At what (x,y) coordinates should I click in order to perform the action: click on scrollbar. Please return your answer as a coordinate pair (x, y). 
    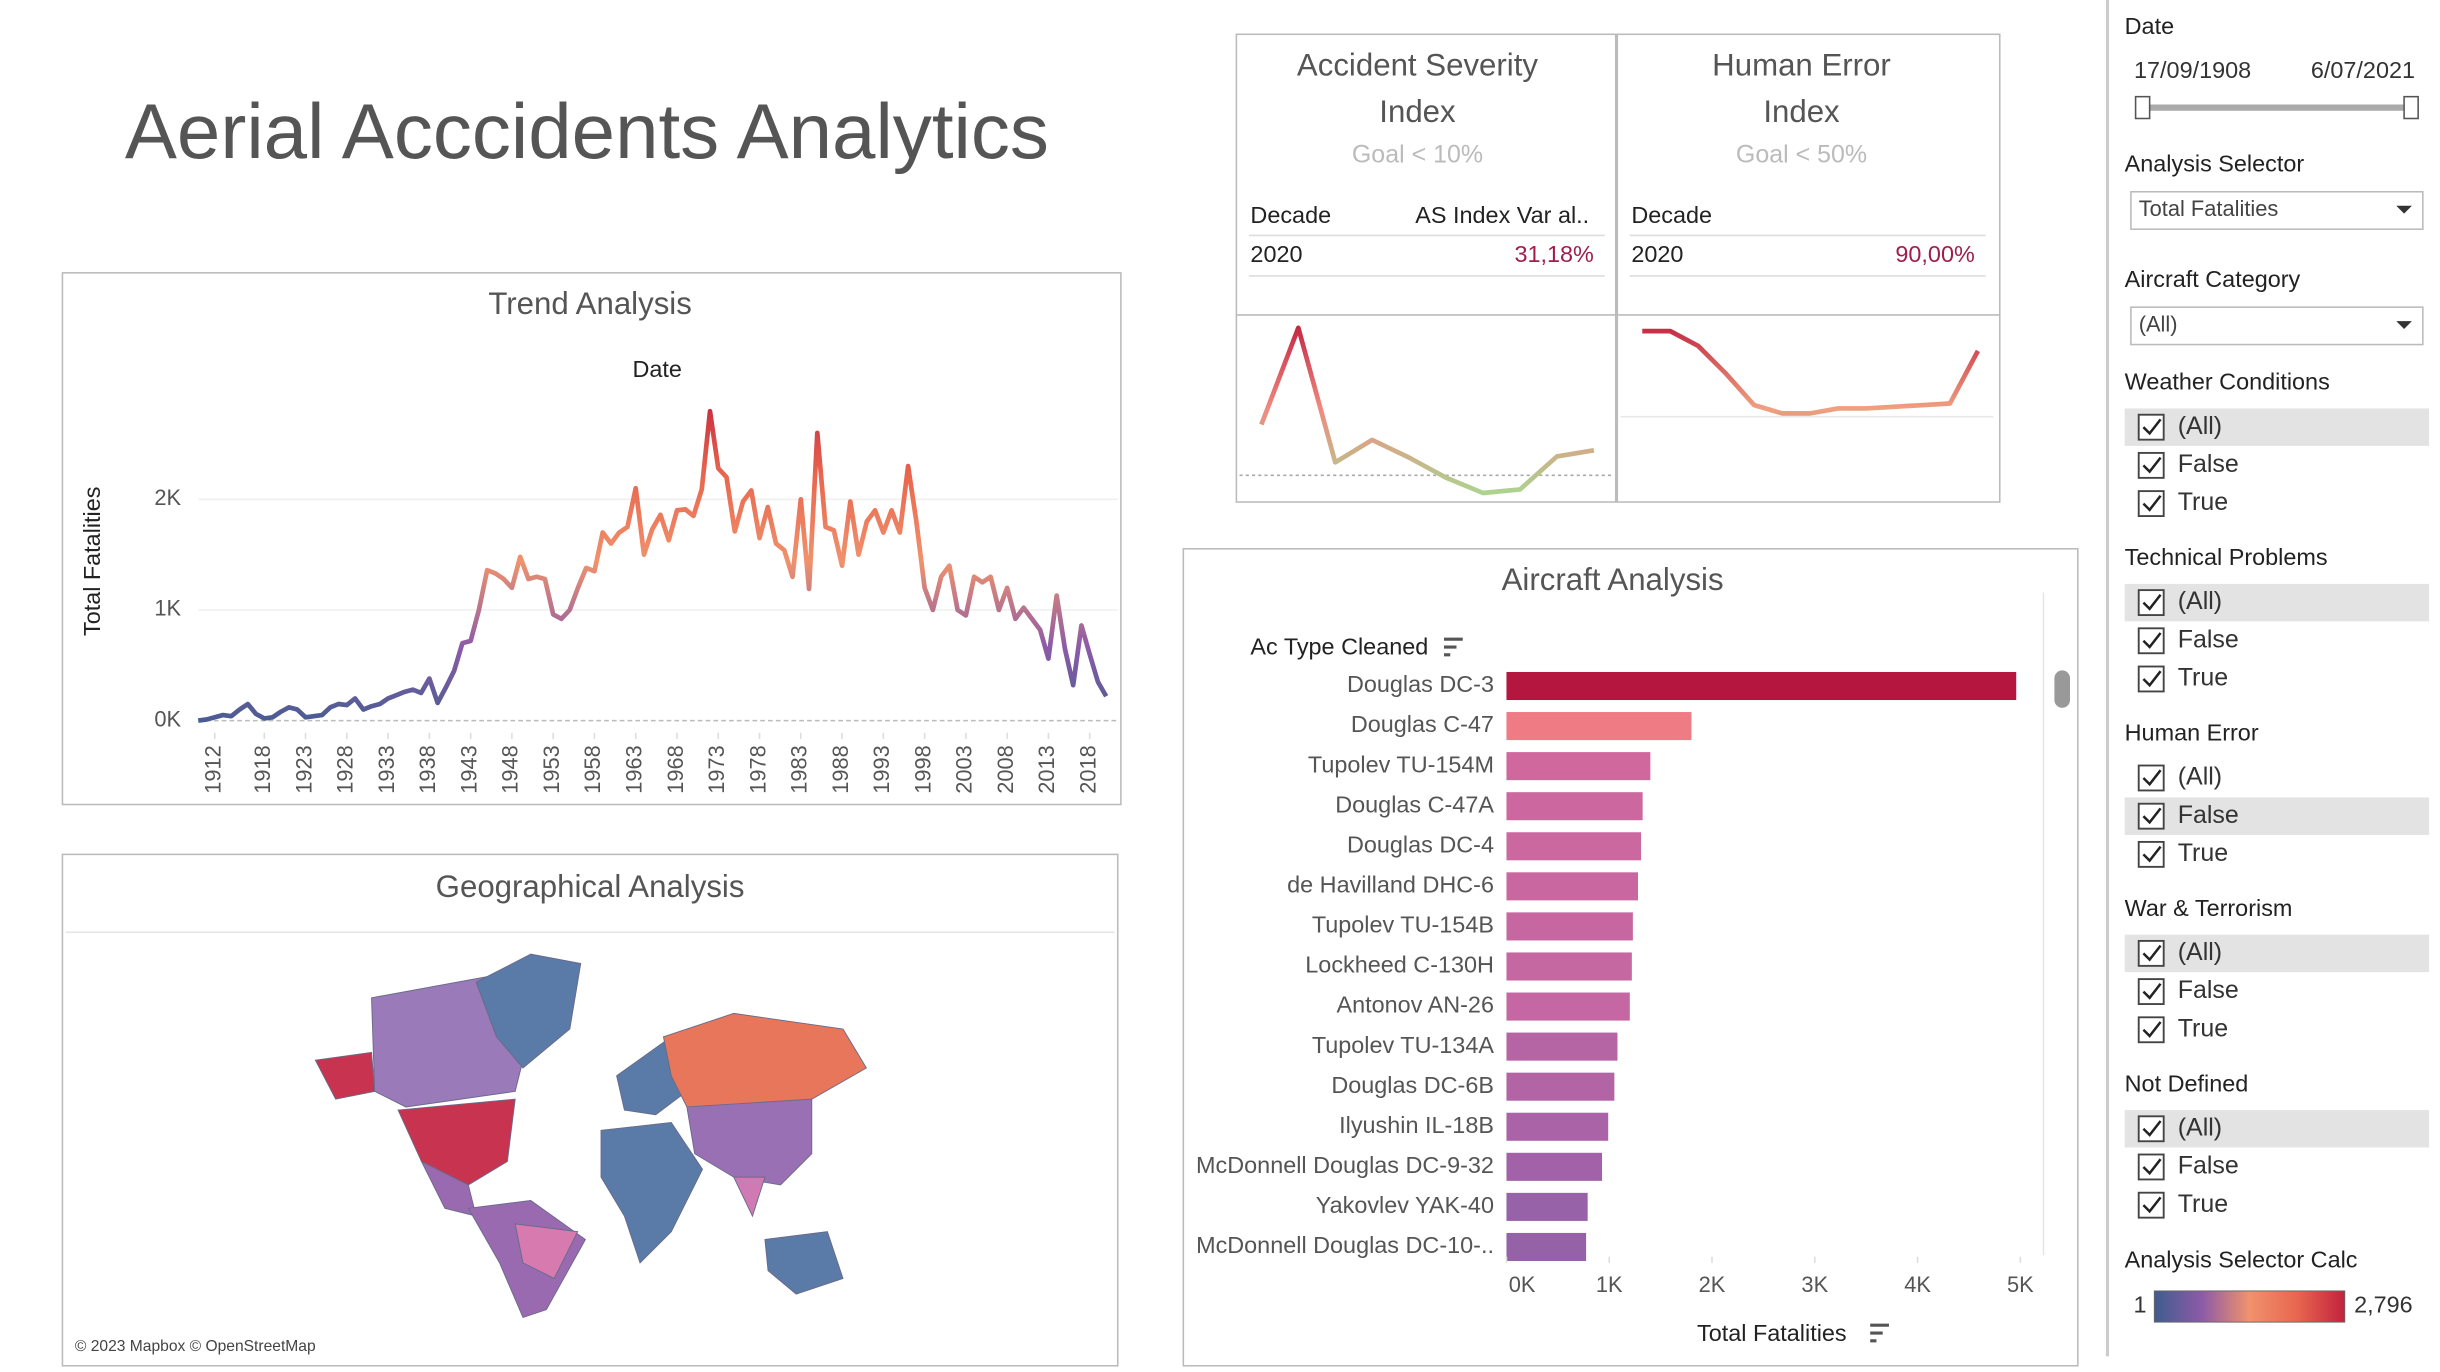
    Looking at the image, I should click on (2062, 689).